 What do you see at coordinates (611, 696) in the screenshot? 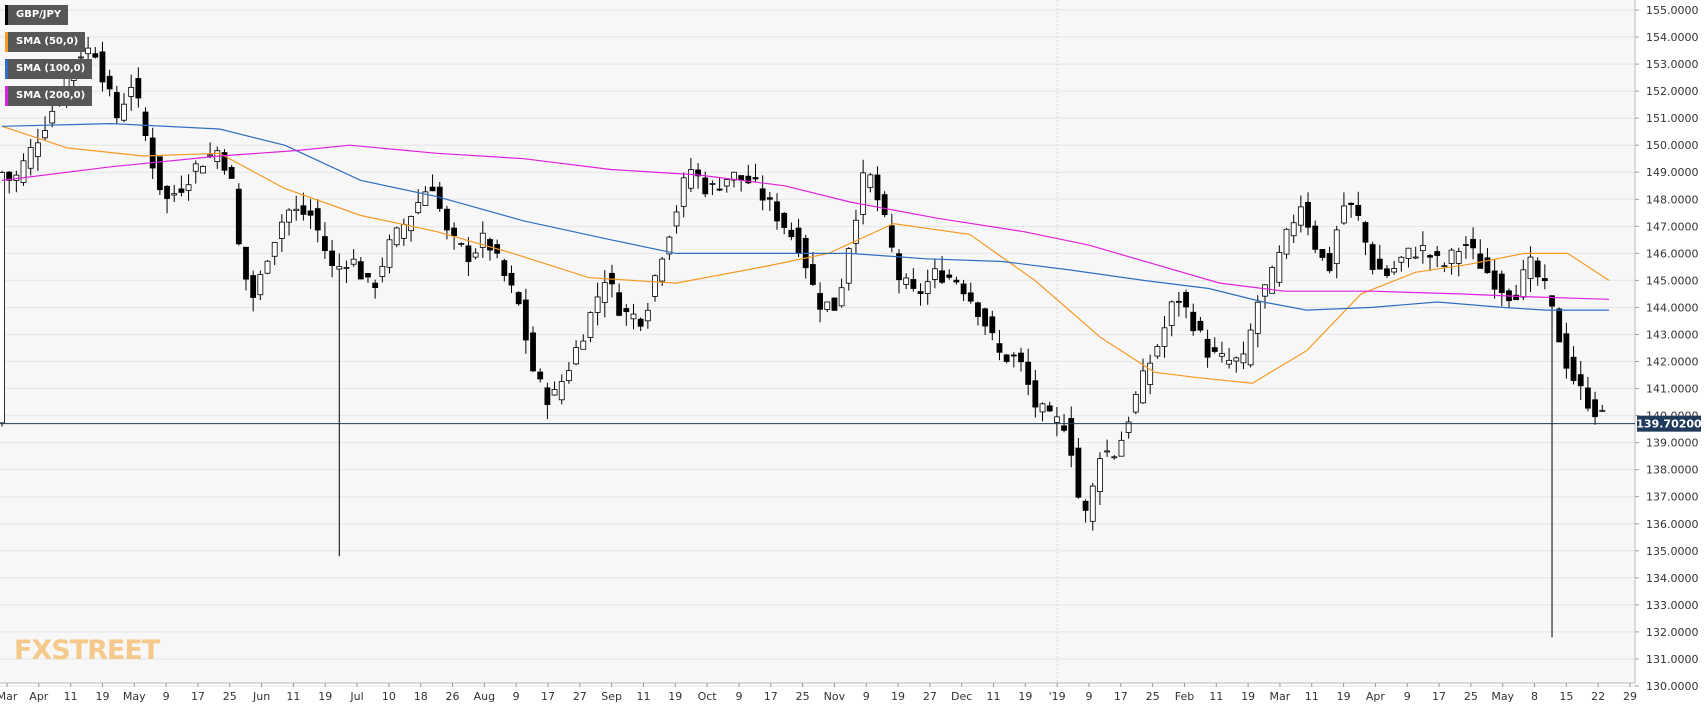
I see `x-tick-label: Sep` at bounding box center [611, 696].